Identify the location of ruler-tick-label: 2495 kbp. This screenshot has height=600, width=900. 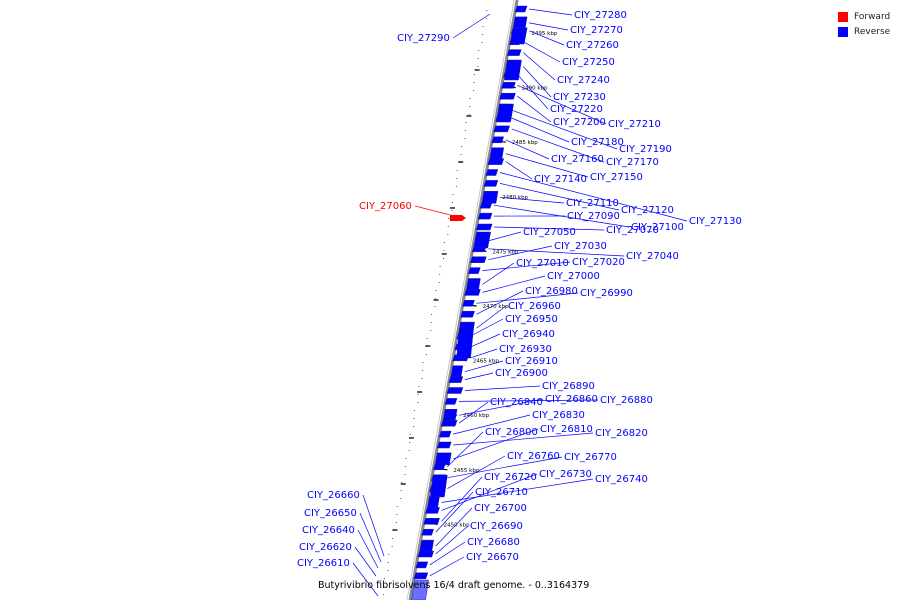
(544, 34).